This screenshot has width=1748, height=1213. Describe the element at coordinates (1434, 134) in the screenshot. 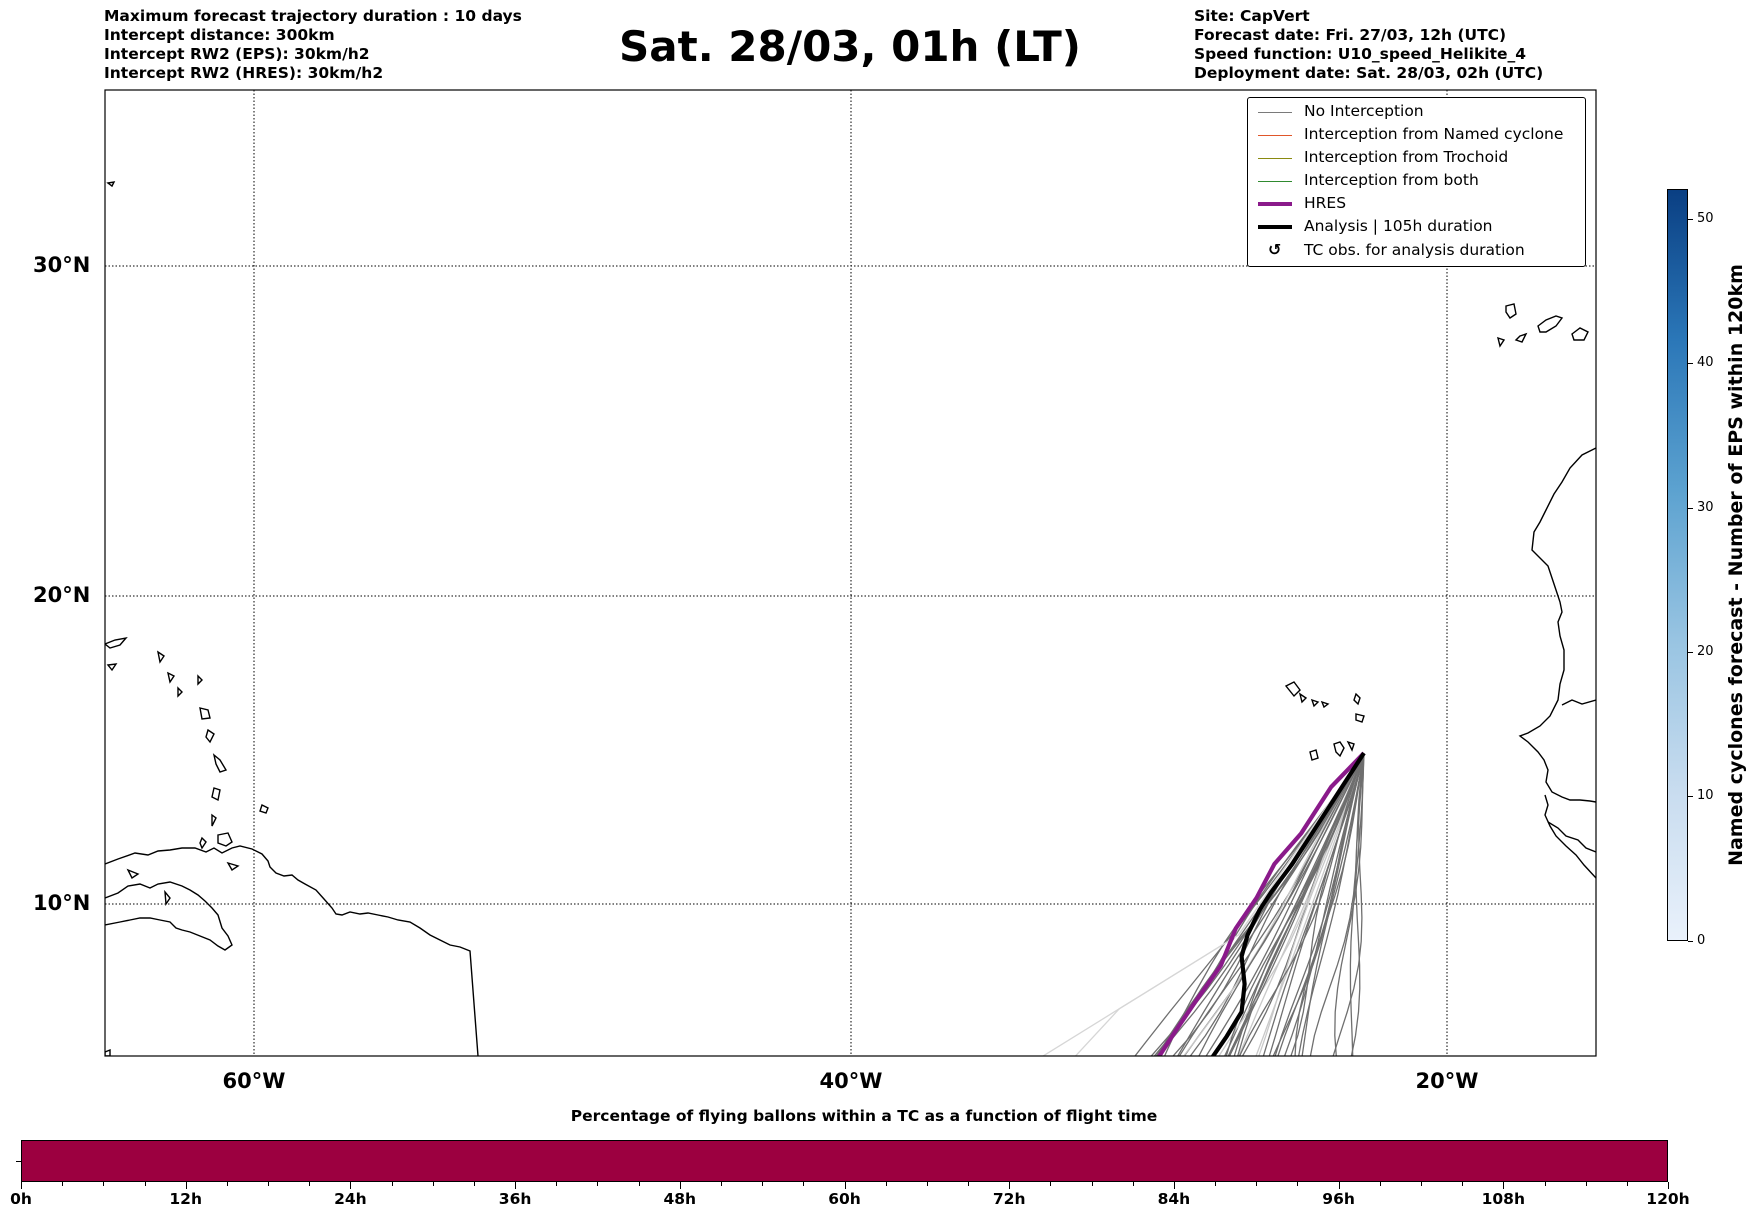

I see `legend-label: Interception from Named cyclone` at that location.